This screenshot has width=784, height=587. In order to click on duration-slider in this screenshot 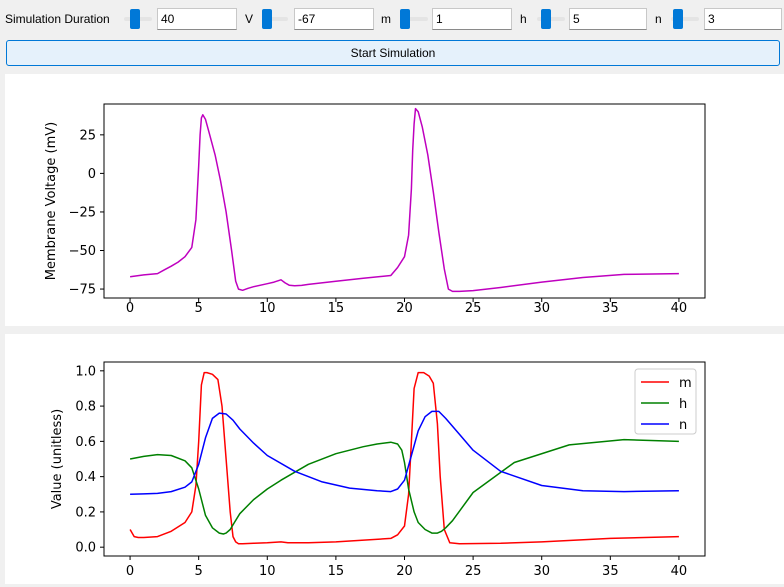, I will do `click(138, 19)`.